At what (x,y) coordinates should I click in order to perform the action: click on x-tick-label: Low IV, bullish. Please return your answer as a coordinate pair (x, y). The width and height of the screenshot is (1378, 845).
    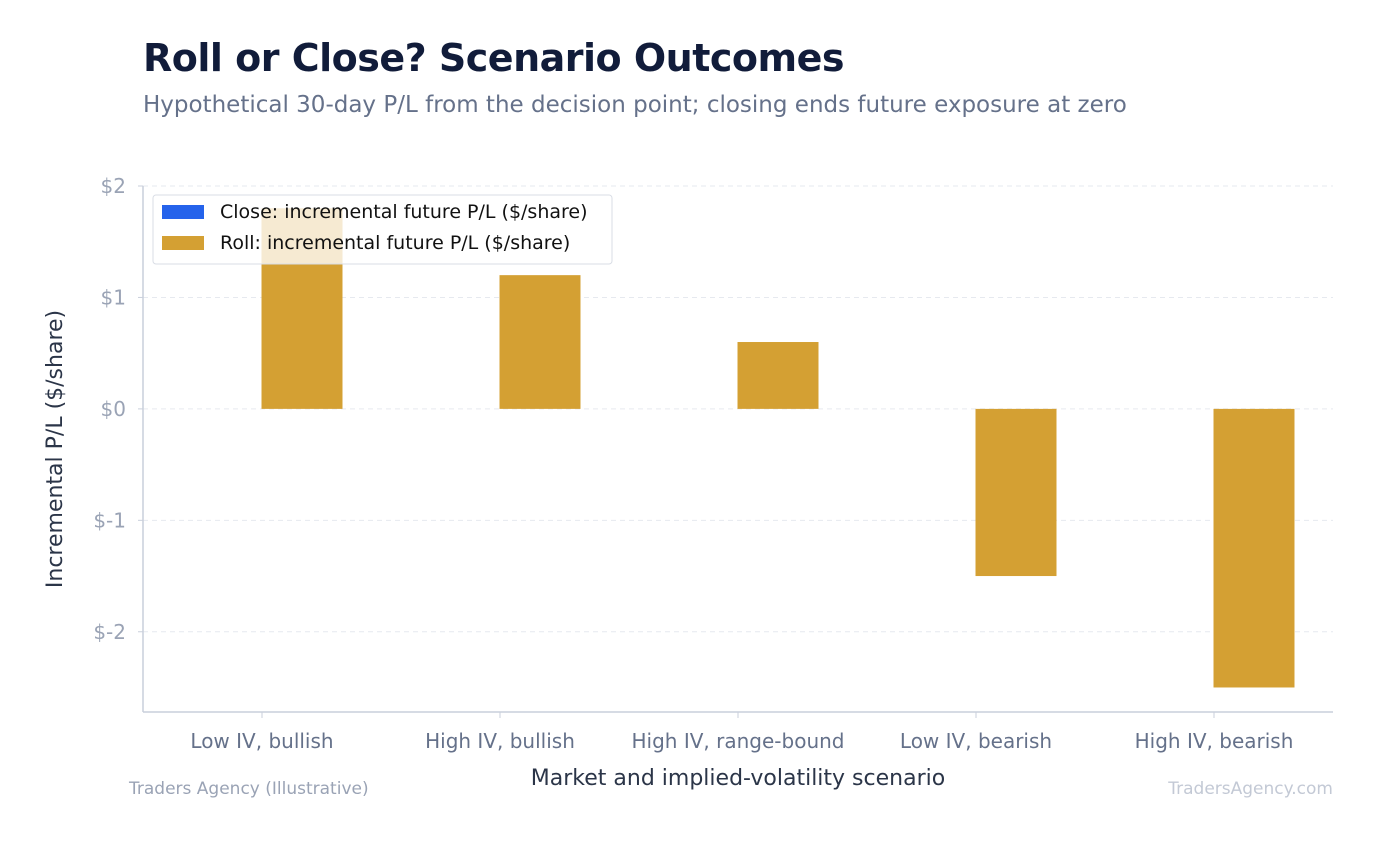
    Looking at the image, I should click on (261, 741).